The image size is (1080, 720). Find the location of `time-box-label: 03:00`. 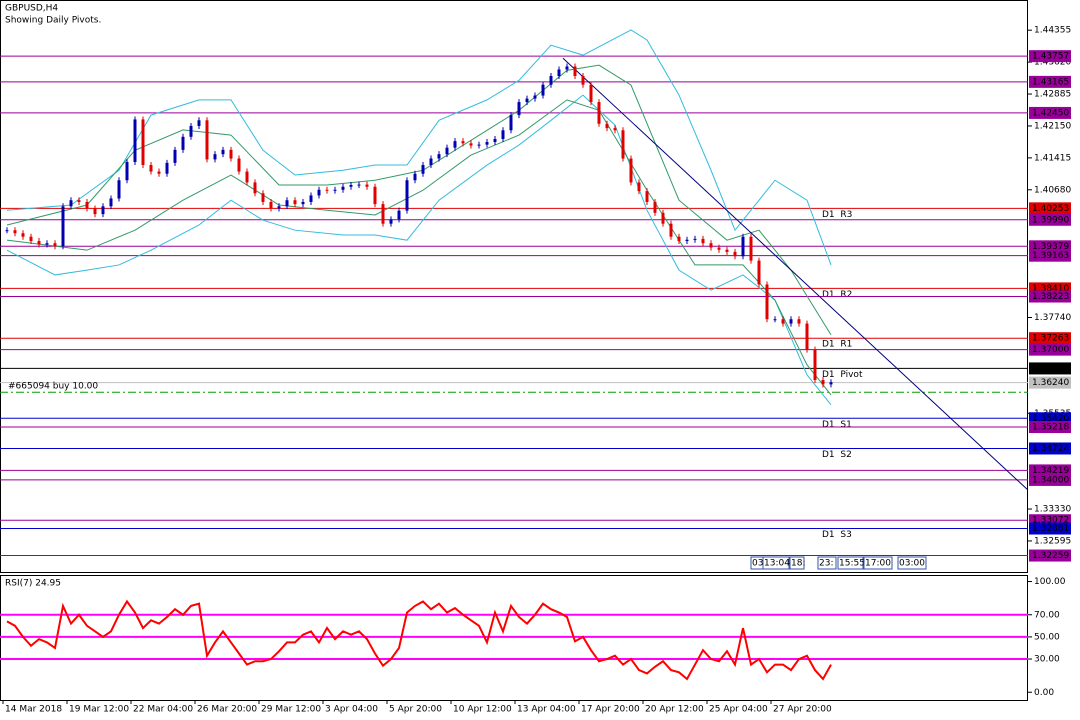

time-box-label: 03:00 is located at coordinates (912, 564).